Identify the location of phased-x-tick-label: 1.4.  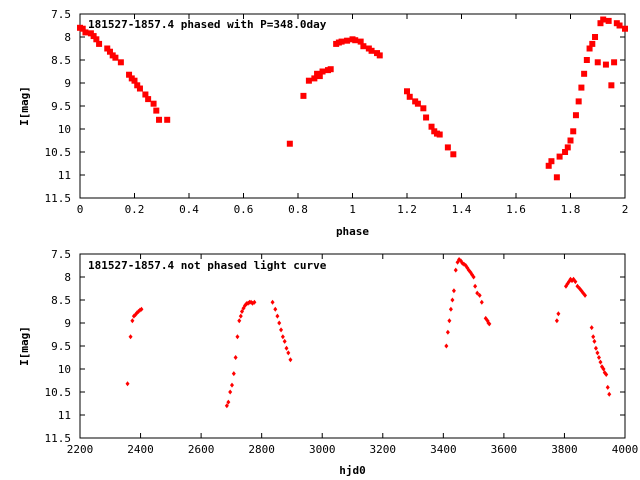
(462, 209).